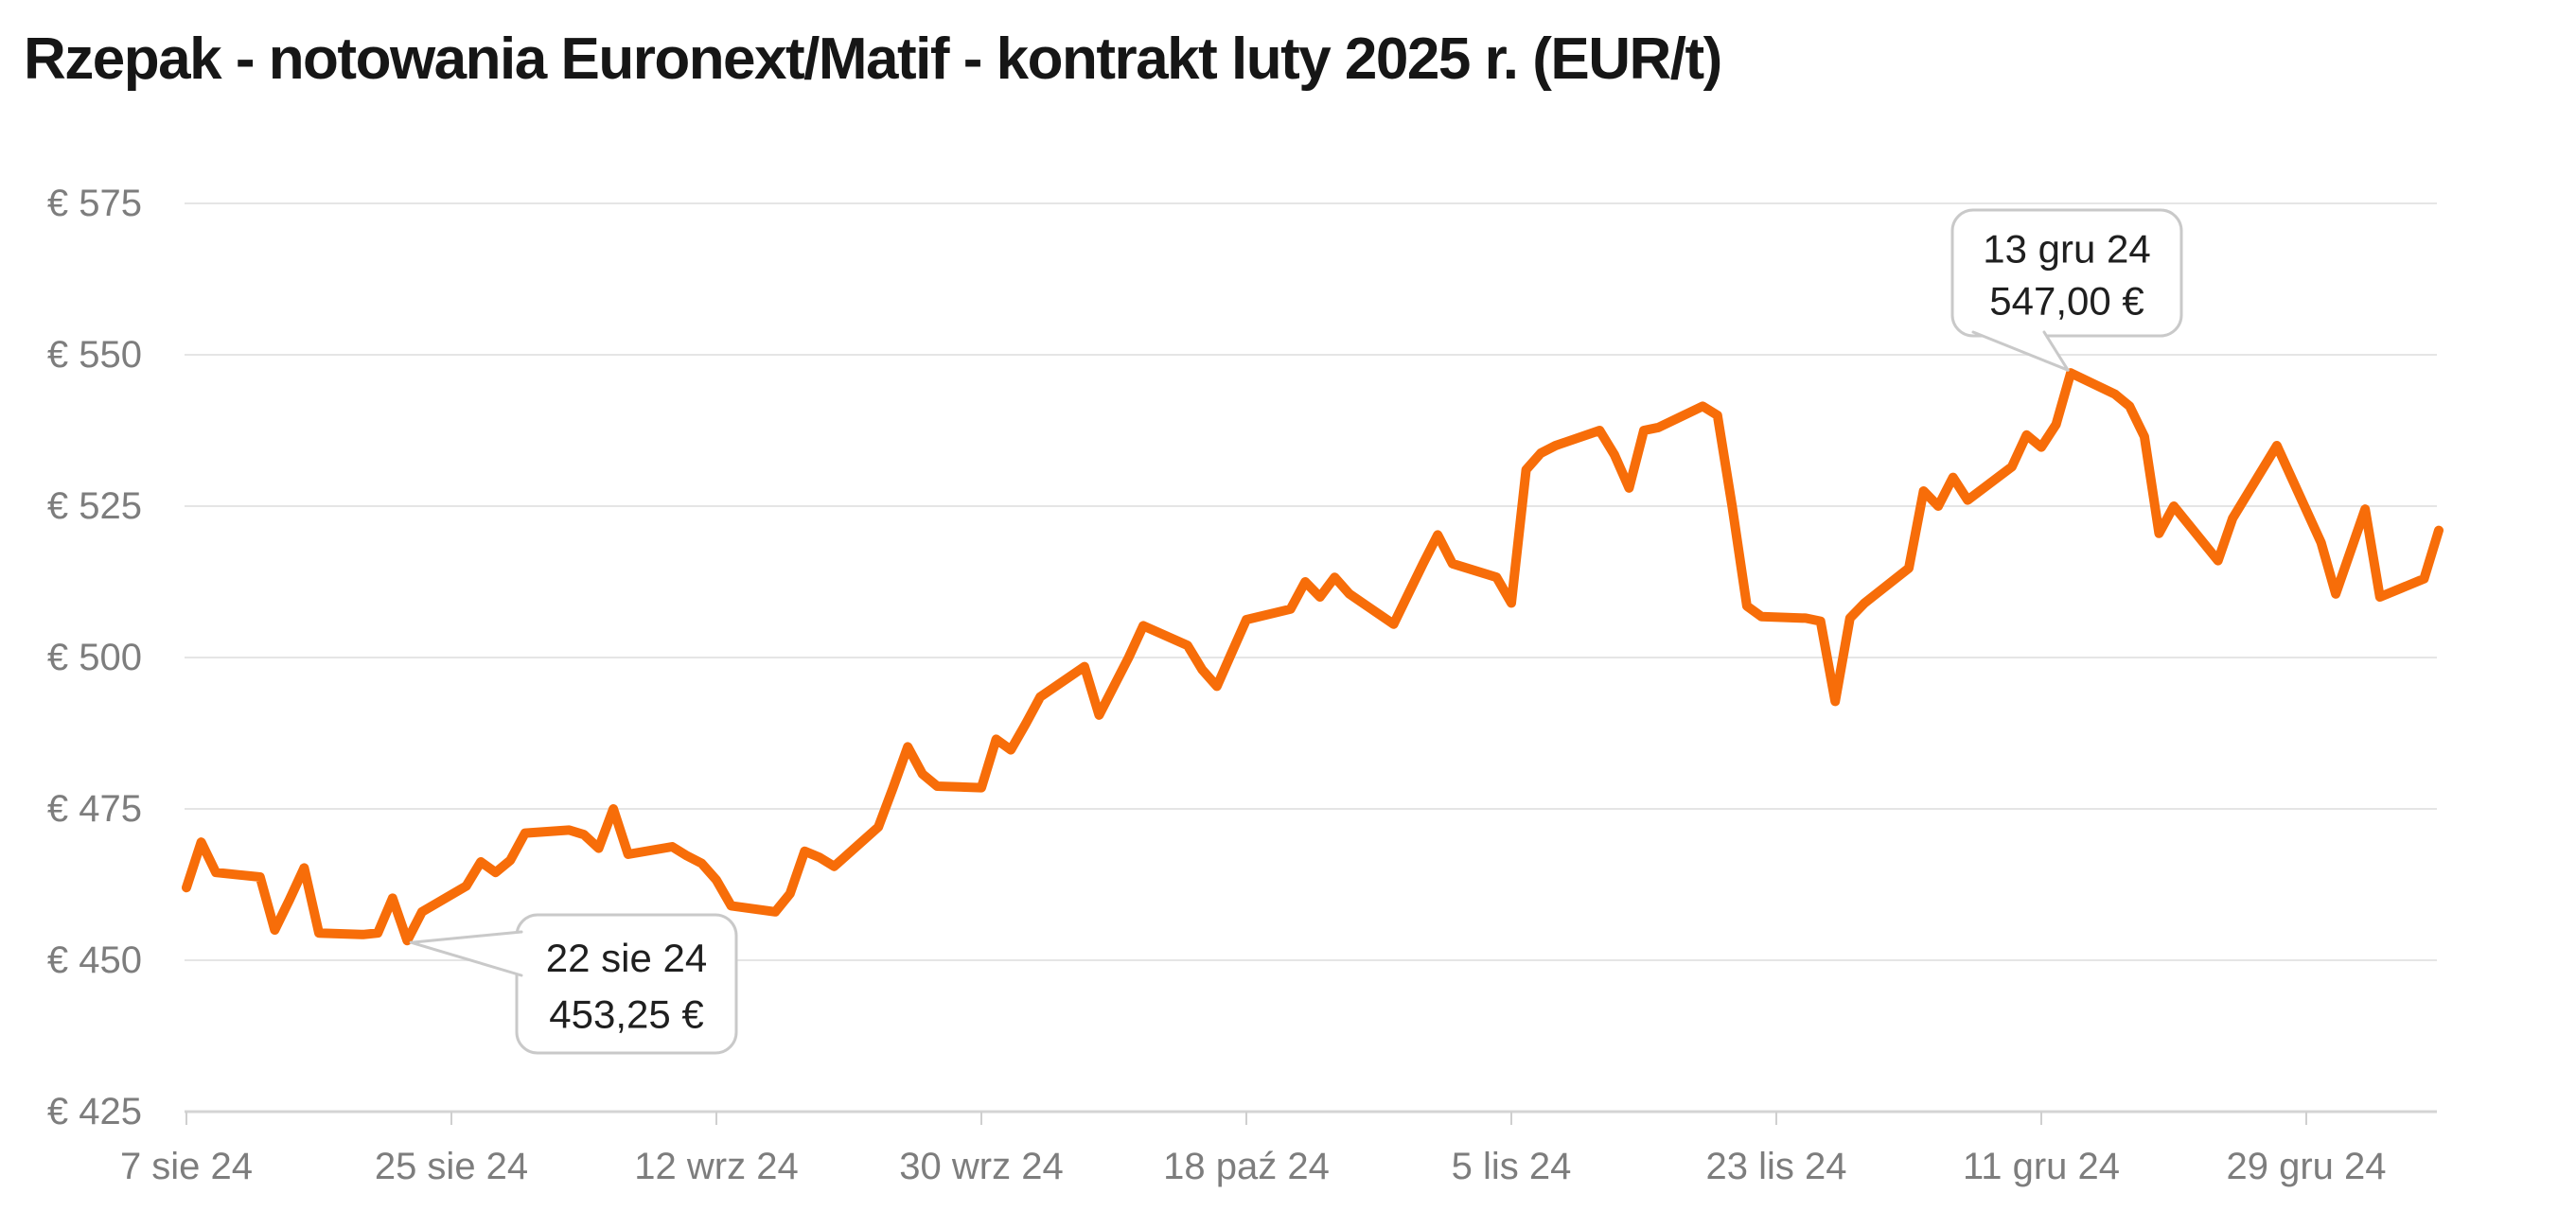  I want to click on y-axis-label-475: € 475, so click(94, 809).